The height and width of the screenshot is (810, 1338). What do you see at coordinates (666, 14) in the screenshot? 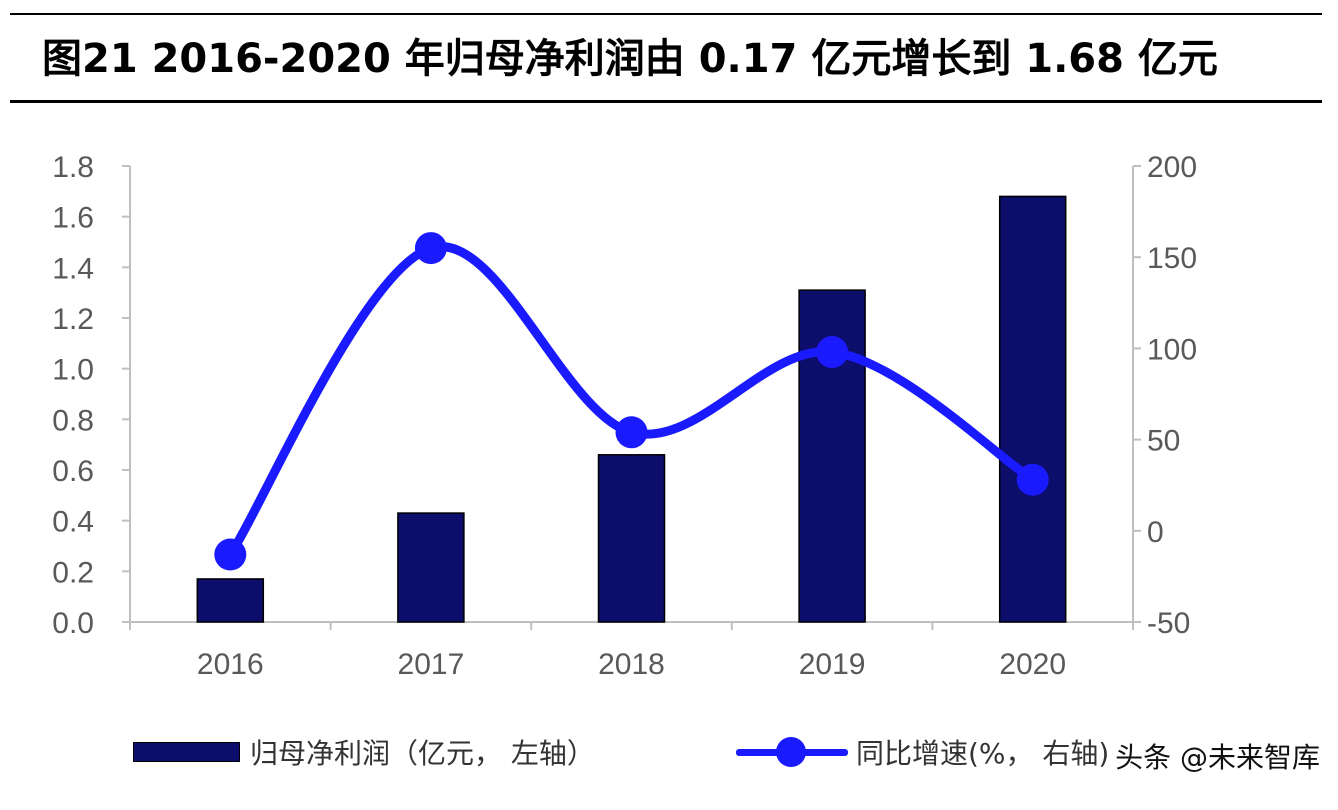
I see `title-rule-top` at bounding box center [666, 14].